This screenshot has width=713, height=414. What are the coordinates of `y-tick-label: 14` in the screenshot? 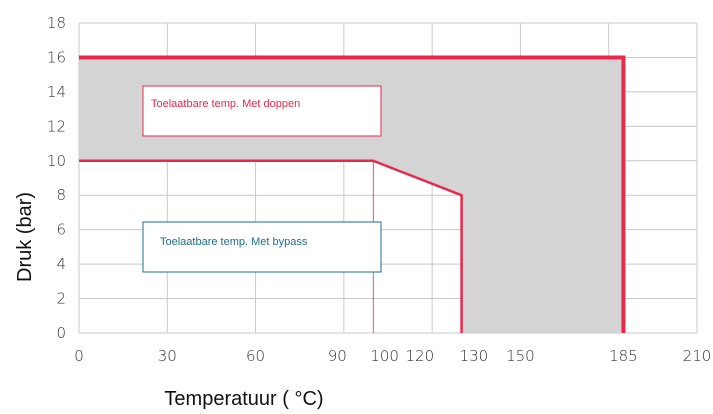 It's located at (56, 92).